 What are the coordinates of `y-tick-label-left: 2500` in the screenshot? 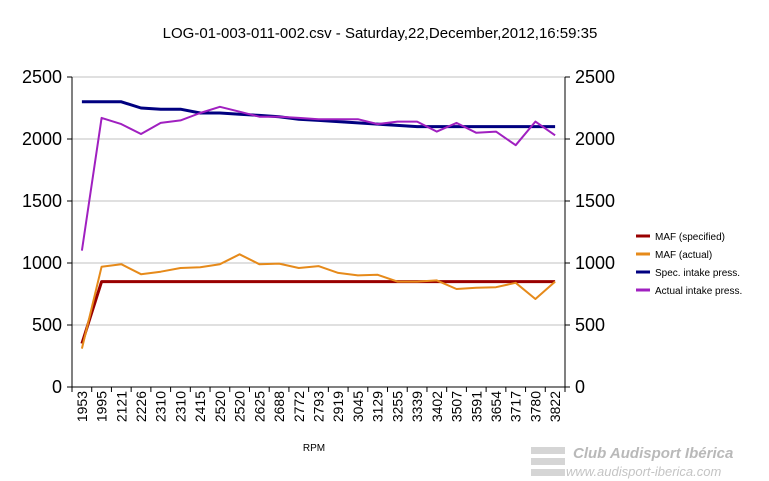 It's located at (42, 77).